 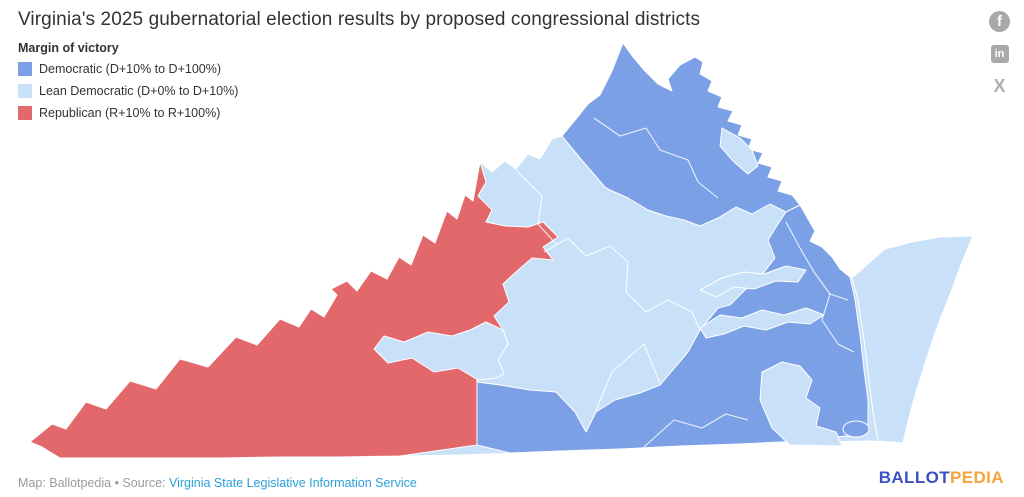 I want to click on map-region-northern-virginia, so click(x=681, y=134).